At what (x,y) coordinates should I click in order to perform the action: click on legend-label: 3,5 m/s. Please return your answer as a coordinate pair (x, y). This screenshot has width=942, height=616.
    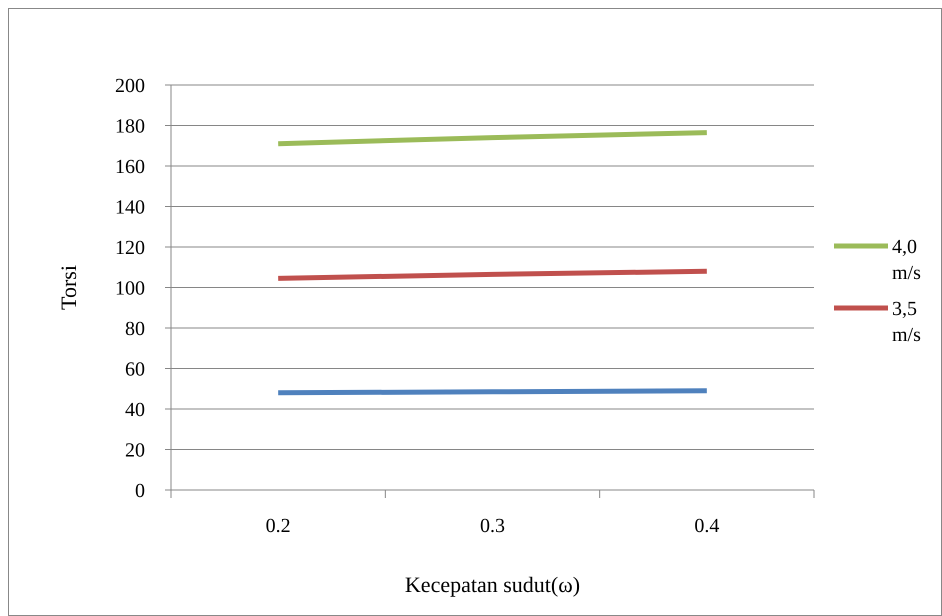
    Looking at the image, I should click on (907, 322).